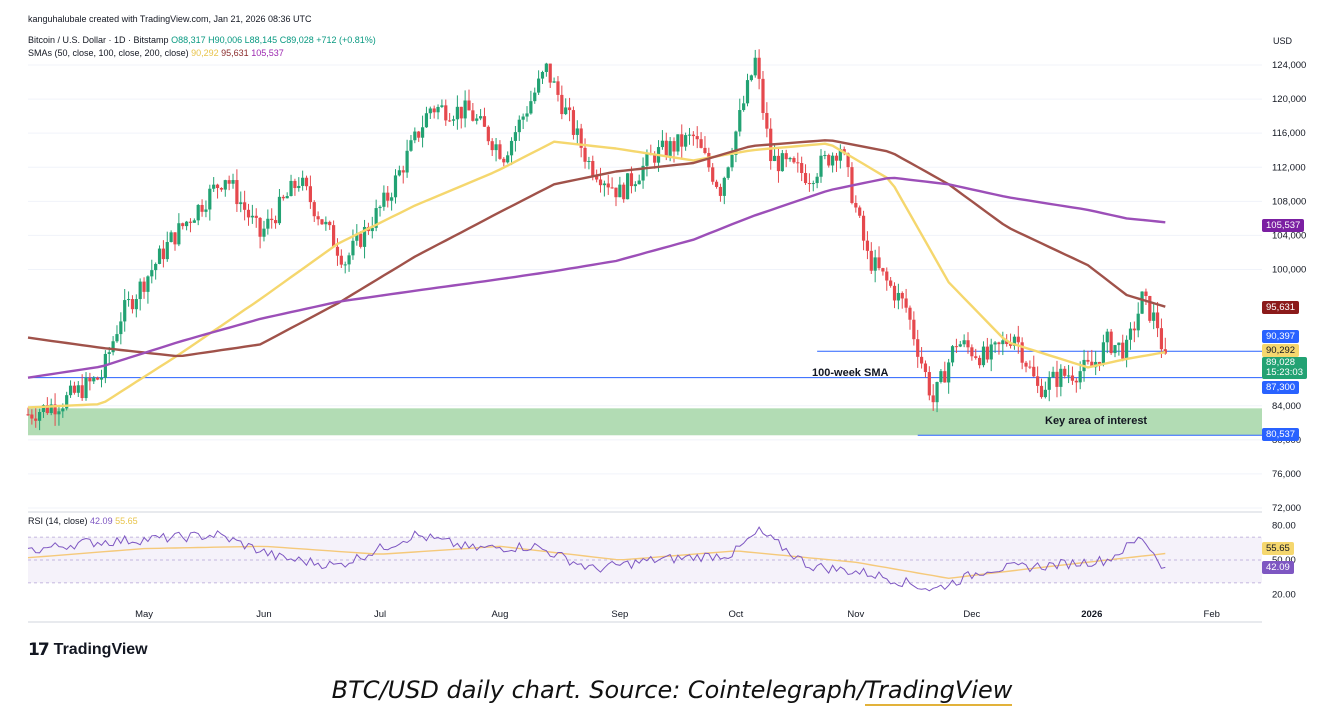  Describe the element at coordinates (1212, 614) in the screenshot. I see `time-tick-label: Feb` at that location.